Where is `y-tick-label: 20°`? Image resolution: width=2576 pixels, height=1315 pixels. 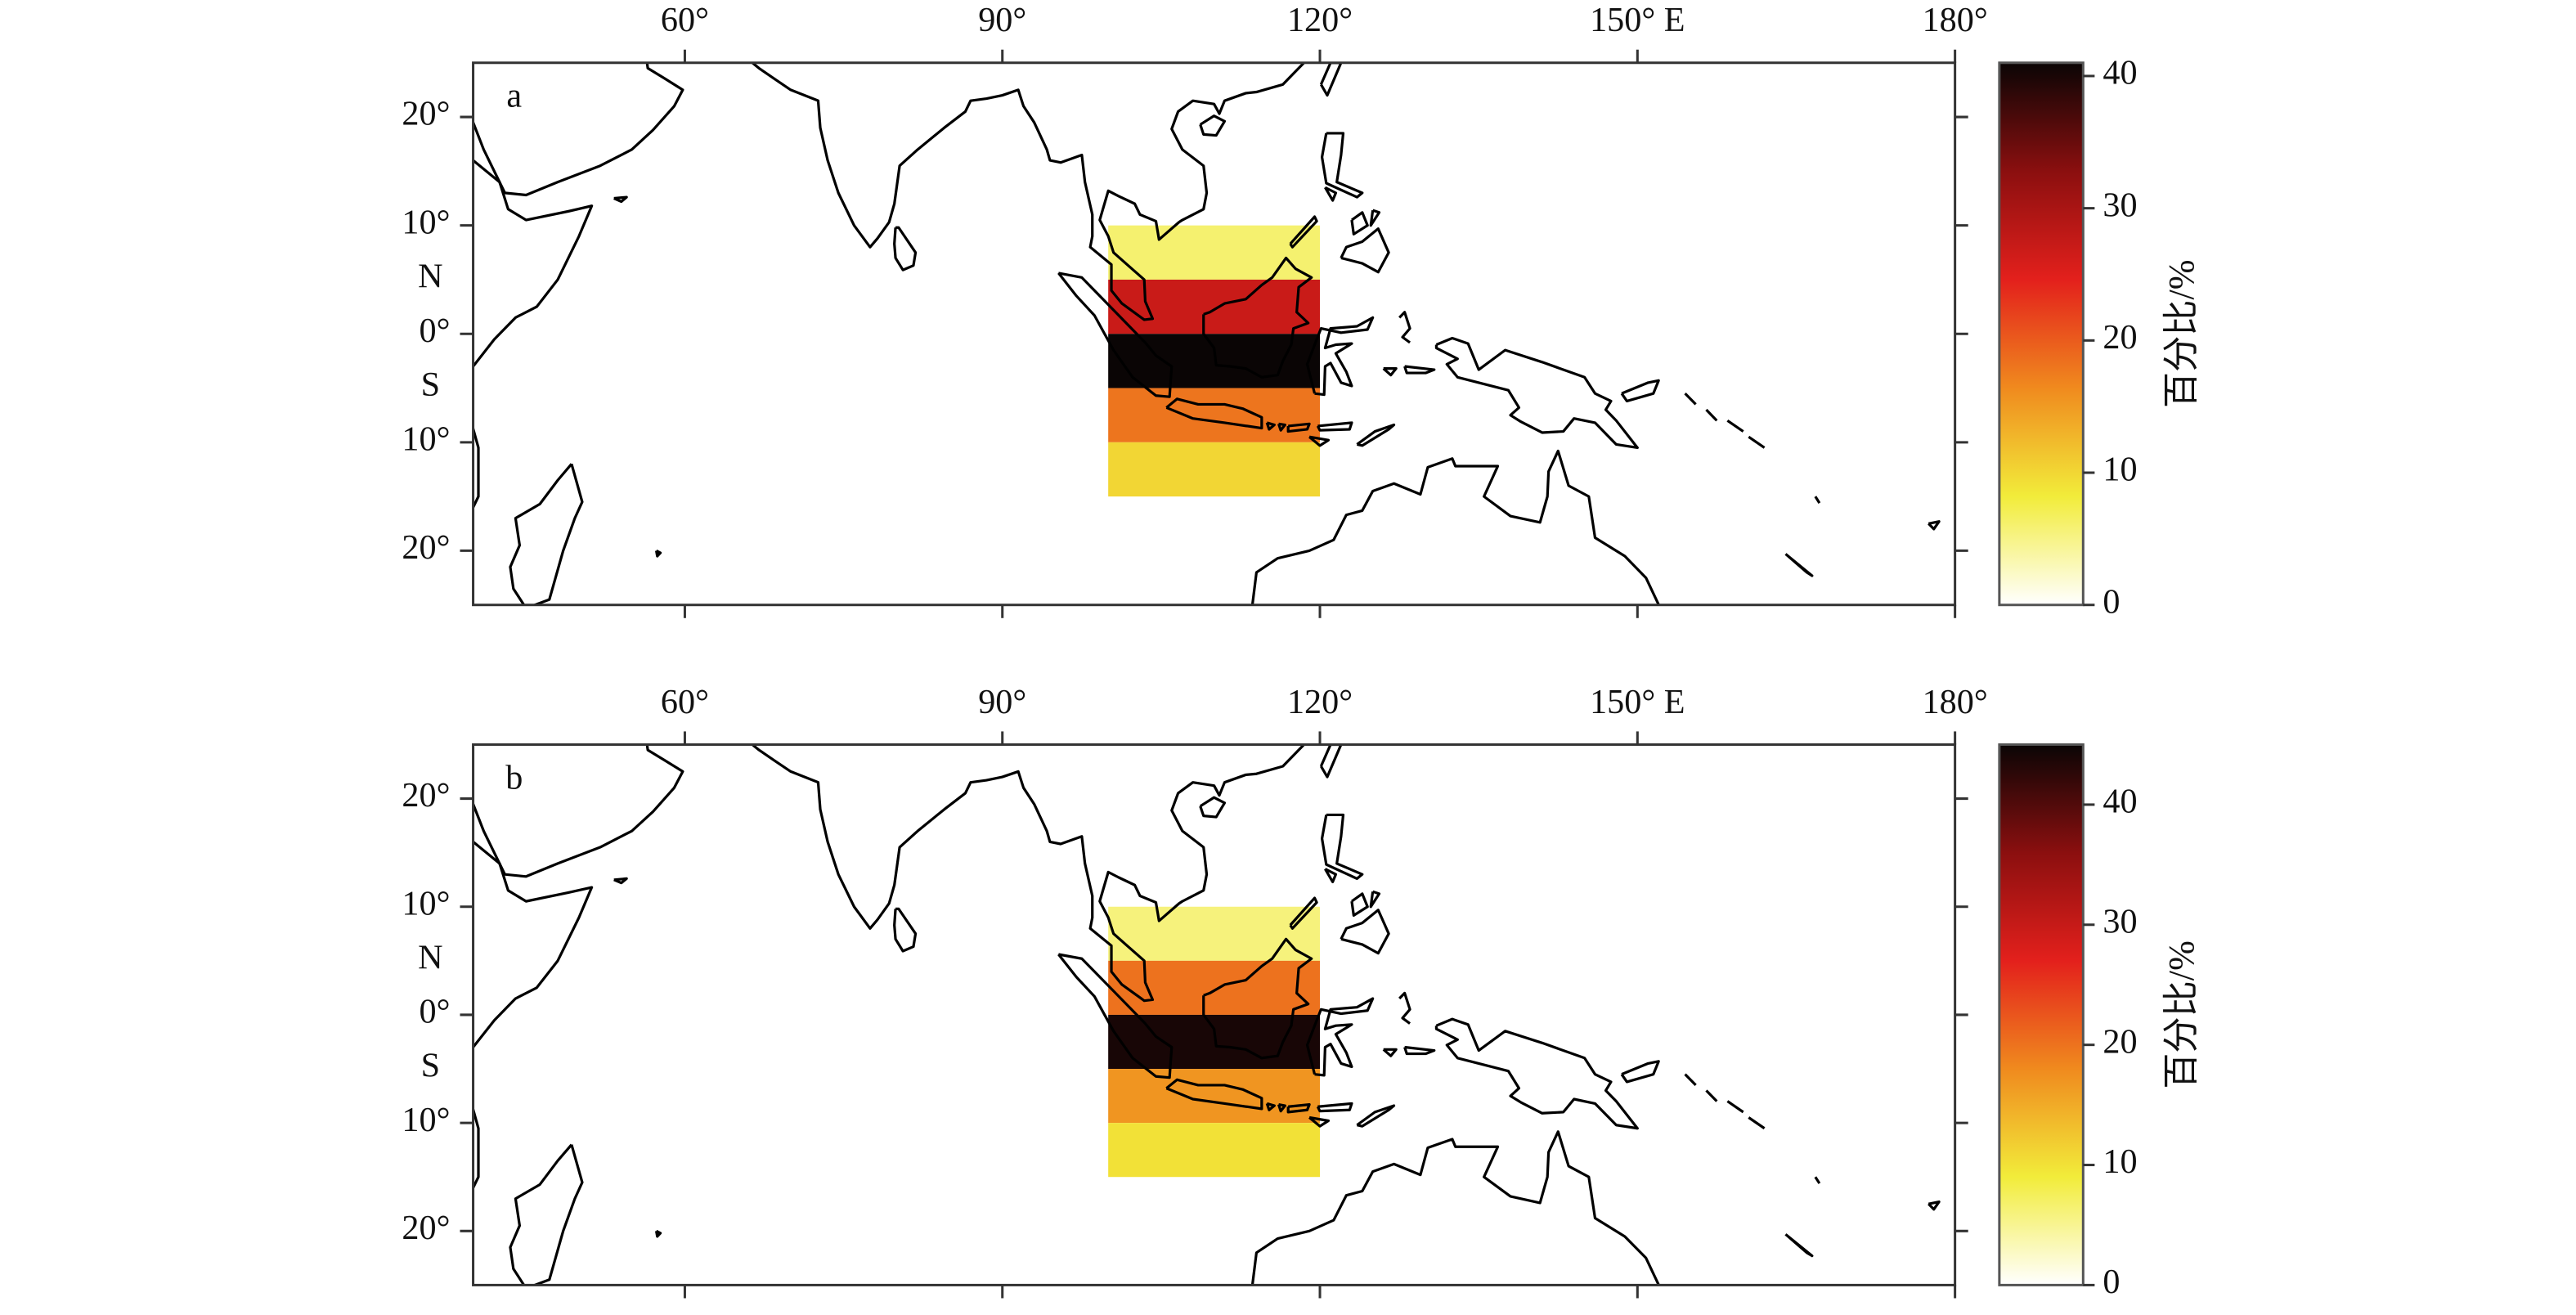
y-tick-label: 20° is located at coordinates (426, 1228).